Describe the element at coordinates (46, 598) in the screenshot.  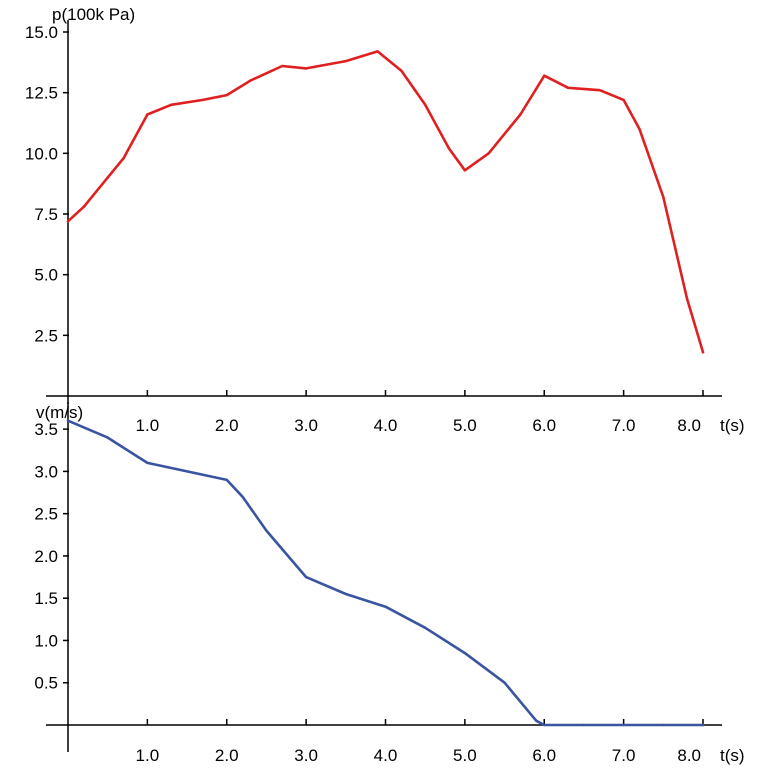
I see `velocity-y-tick-label: 1.5` at that location.